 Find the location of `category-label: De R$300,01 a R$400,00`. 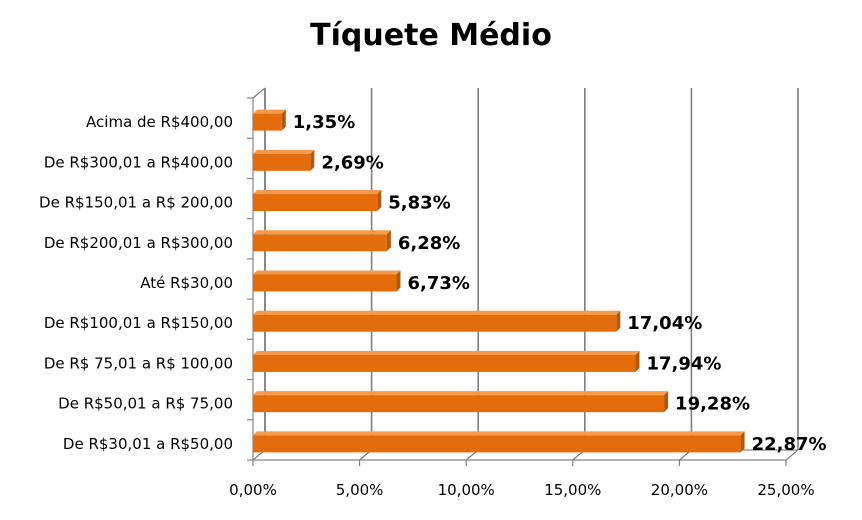

category-label: De R$300,01 a R$400,00 is located at coordinates (138, 162).